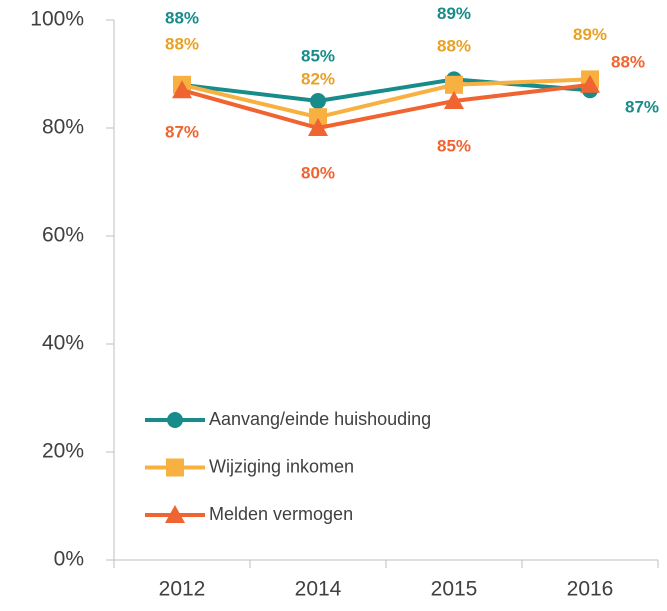 The height and width of the screenshot is (611, 667). I want to click on data-label: 82%, so click(318, 79).